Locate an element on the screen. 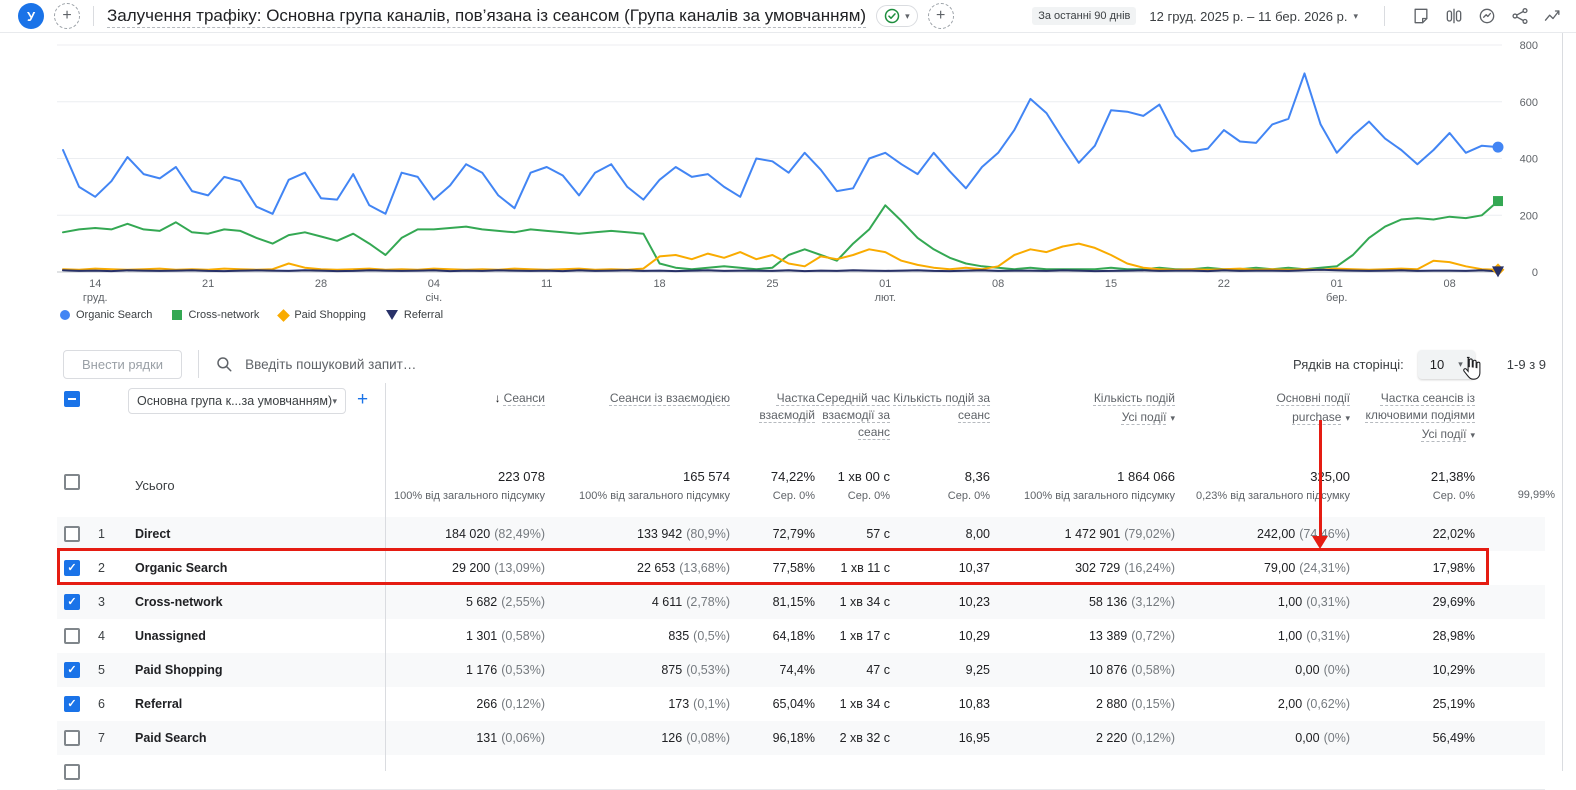 The image size is (1576, 790). channel-name: Paid Search is located at coordinates (171, 738).